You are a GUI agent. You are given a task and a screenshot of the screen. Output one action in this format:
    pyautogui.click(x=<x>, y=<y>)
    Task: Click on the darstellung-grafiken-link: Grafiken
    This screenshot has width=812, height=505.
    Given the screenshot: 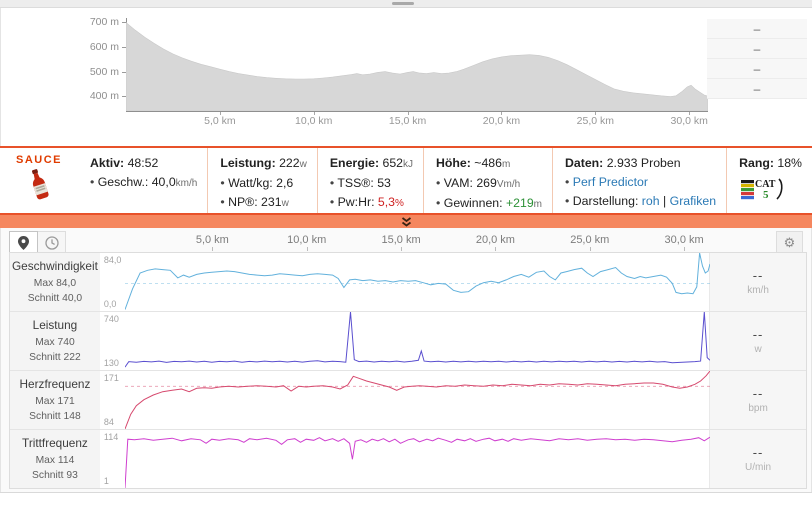 What is the action you would take?
    pyautogui.click(x=693, y=201)
    